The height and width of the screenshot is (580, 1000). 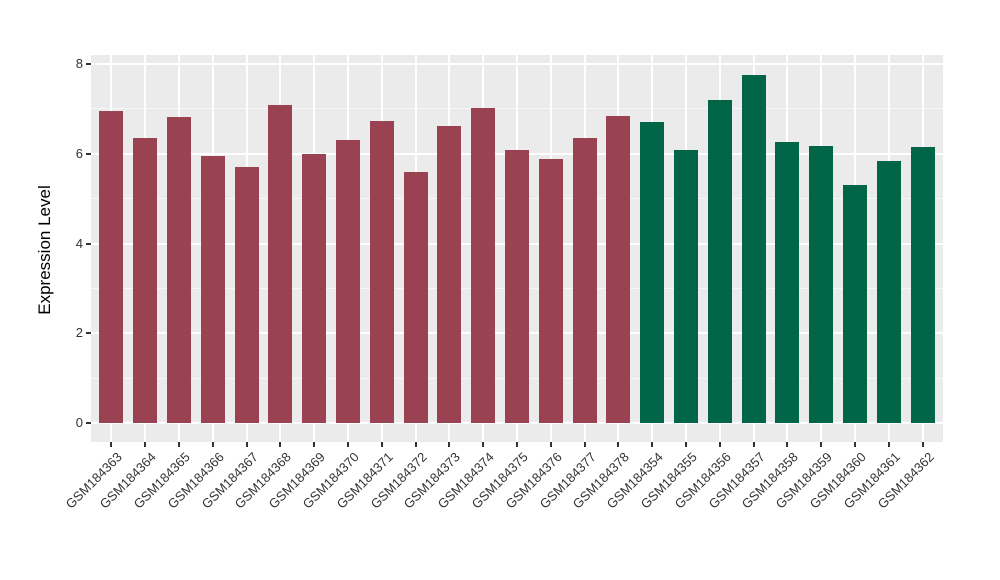 What do you see at coordinates (314, 444) in the screenshot?
I see `x-tick-mark-GSM184369` at bounding box center [314, 444].